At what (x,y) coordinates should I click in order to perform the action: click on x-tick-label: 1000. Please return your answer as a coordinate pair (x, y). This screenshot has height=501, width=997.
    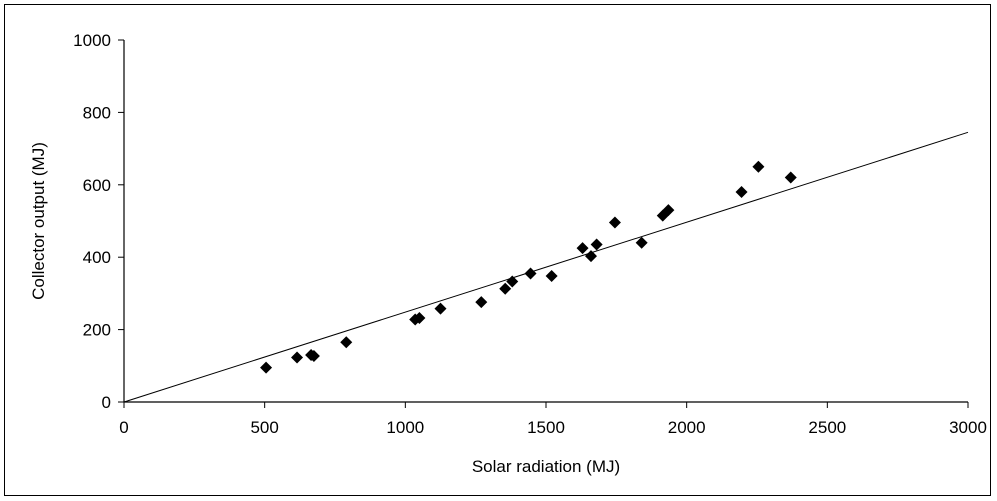
    Looking at the image, I should click on (405, 427).